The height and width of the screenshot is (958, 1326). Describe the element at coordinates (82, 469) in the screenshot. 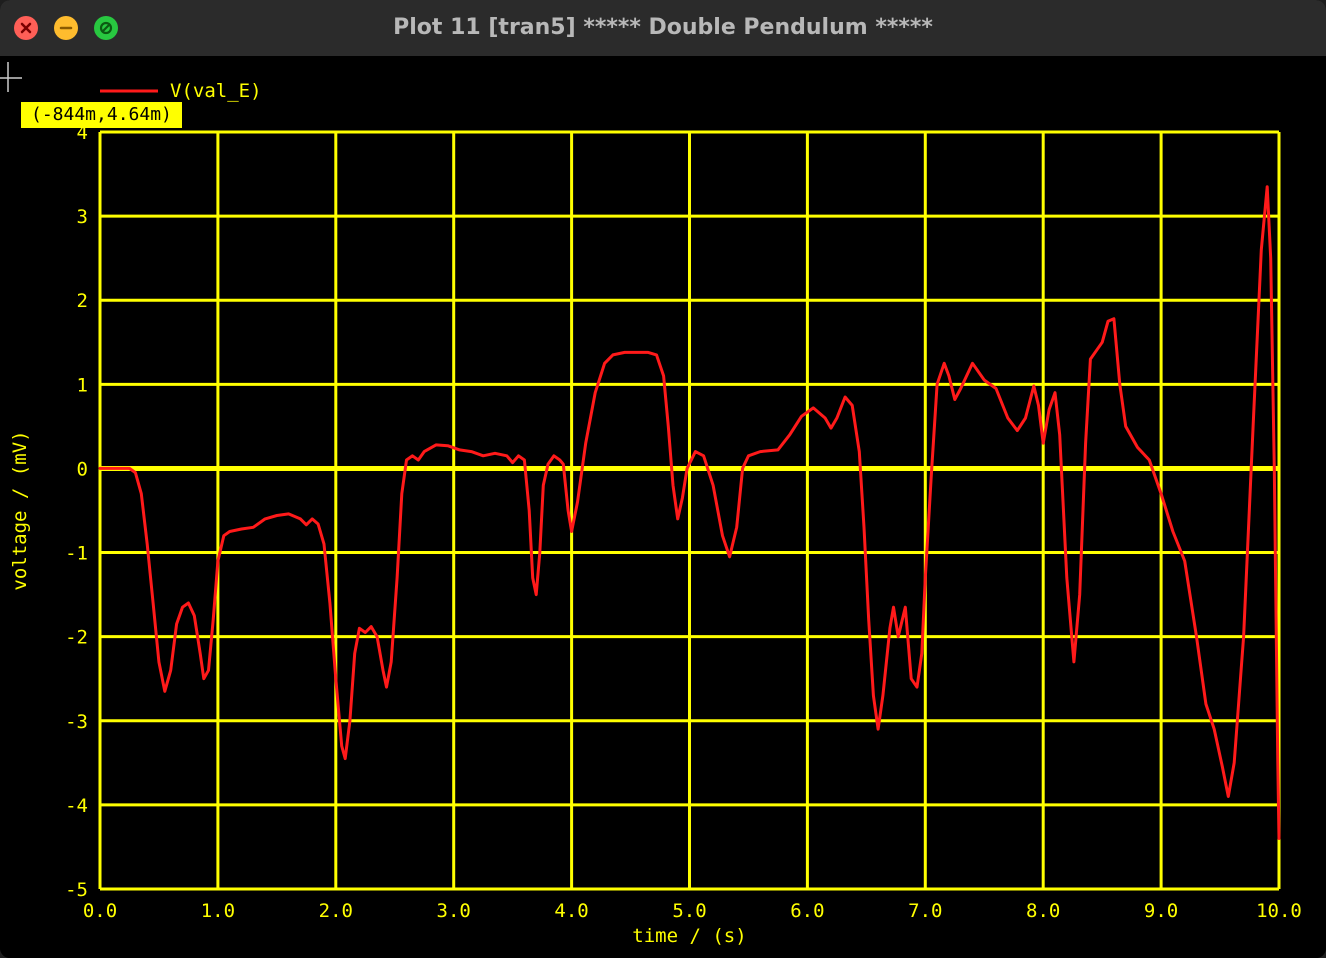

I see `y-tick-label: 0` at that location.